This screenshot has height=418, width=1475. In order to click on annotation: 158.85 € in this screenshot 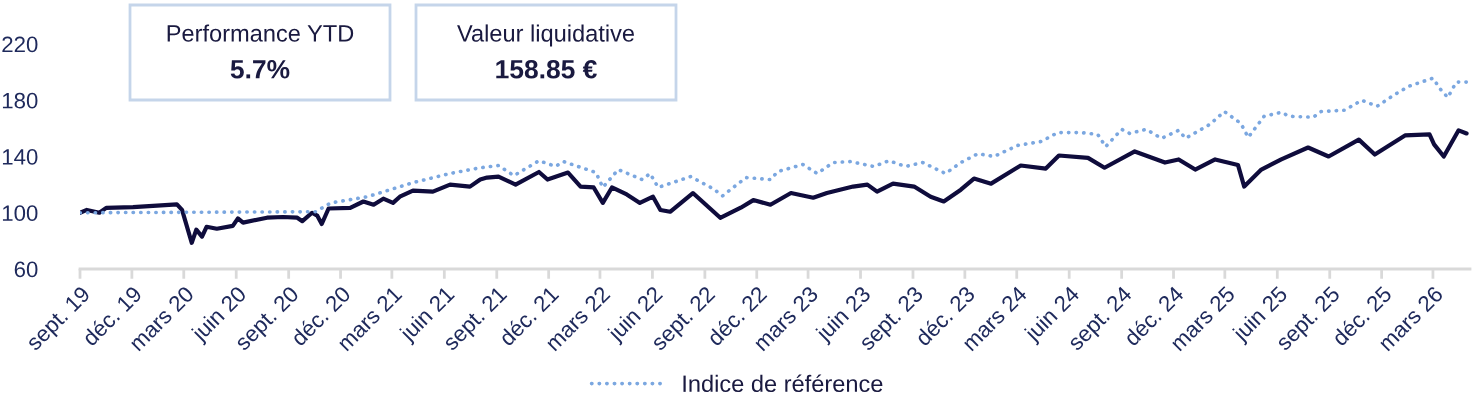, I will do `click(546, 69)`.